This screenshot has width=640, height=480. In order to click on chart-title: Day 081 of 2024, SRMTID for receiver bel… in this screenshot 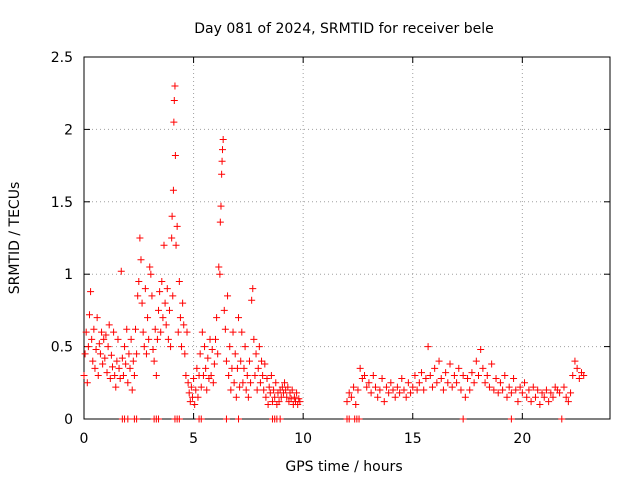, I will do `click(343, 29)`.